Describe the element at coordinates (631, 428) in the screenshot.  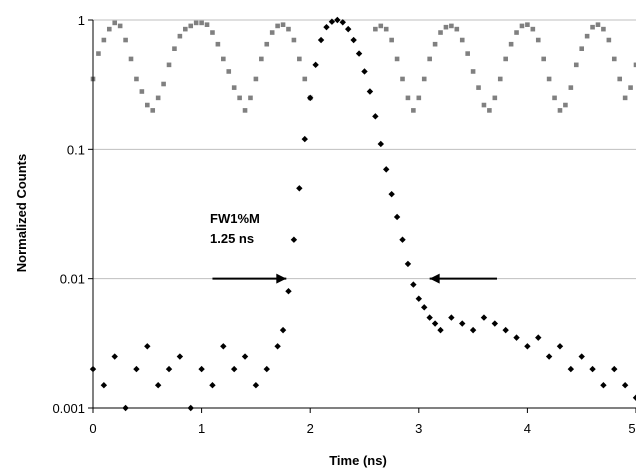
I see `x-tick-label: 5` at that location.